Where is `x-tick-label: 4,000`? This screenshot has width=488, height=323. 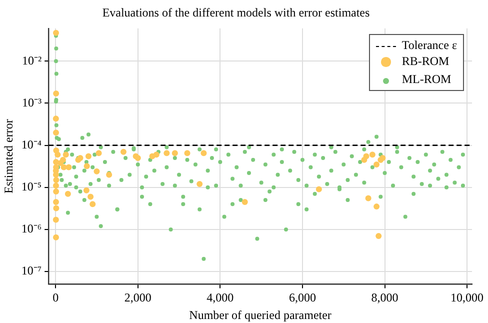
x-tick-label: 4,000 is located at coordinates (220, 297).